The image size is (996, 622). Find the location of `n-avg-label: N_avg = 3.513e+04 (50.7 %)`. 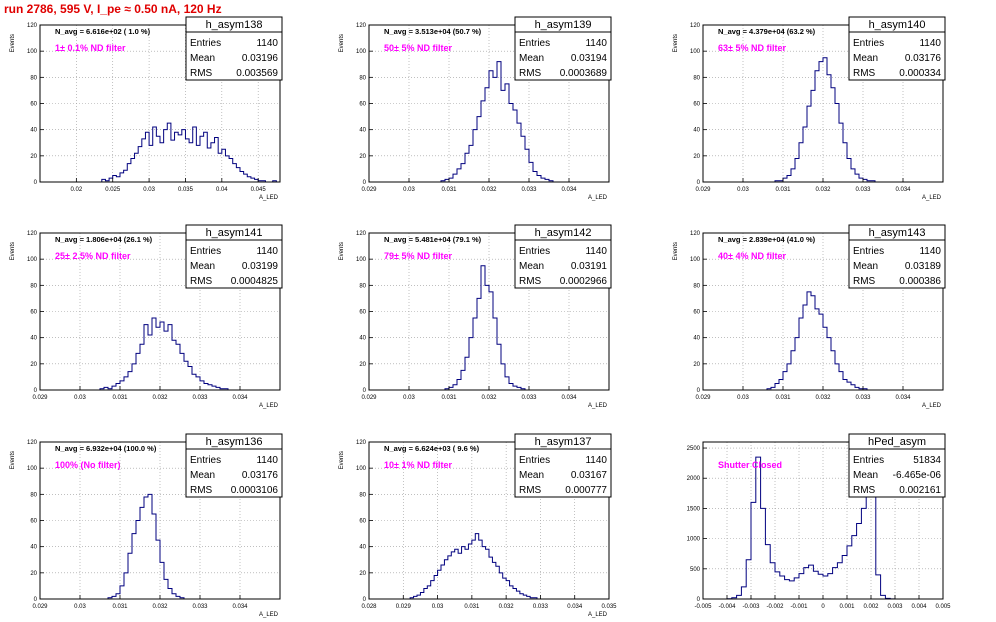

n-avg-label: N_avg = 3.513e+04 (50.7 %) is located at coordinates (433, 31).